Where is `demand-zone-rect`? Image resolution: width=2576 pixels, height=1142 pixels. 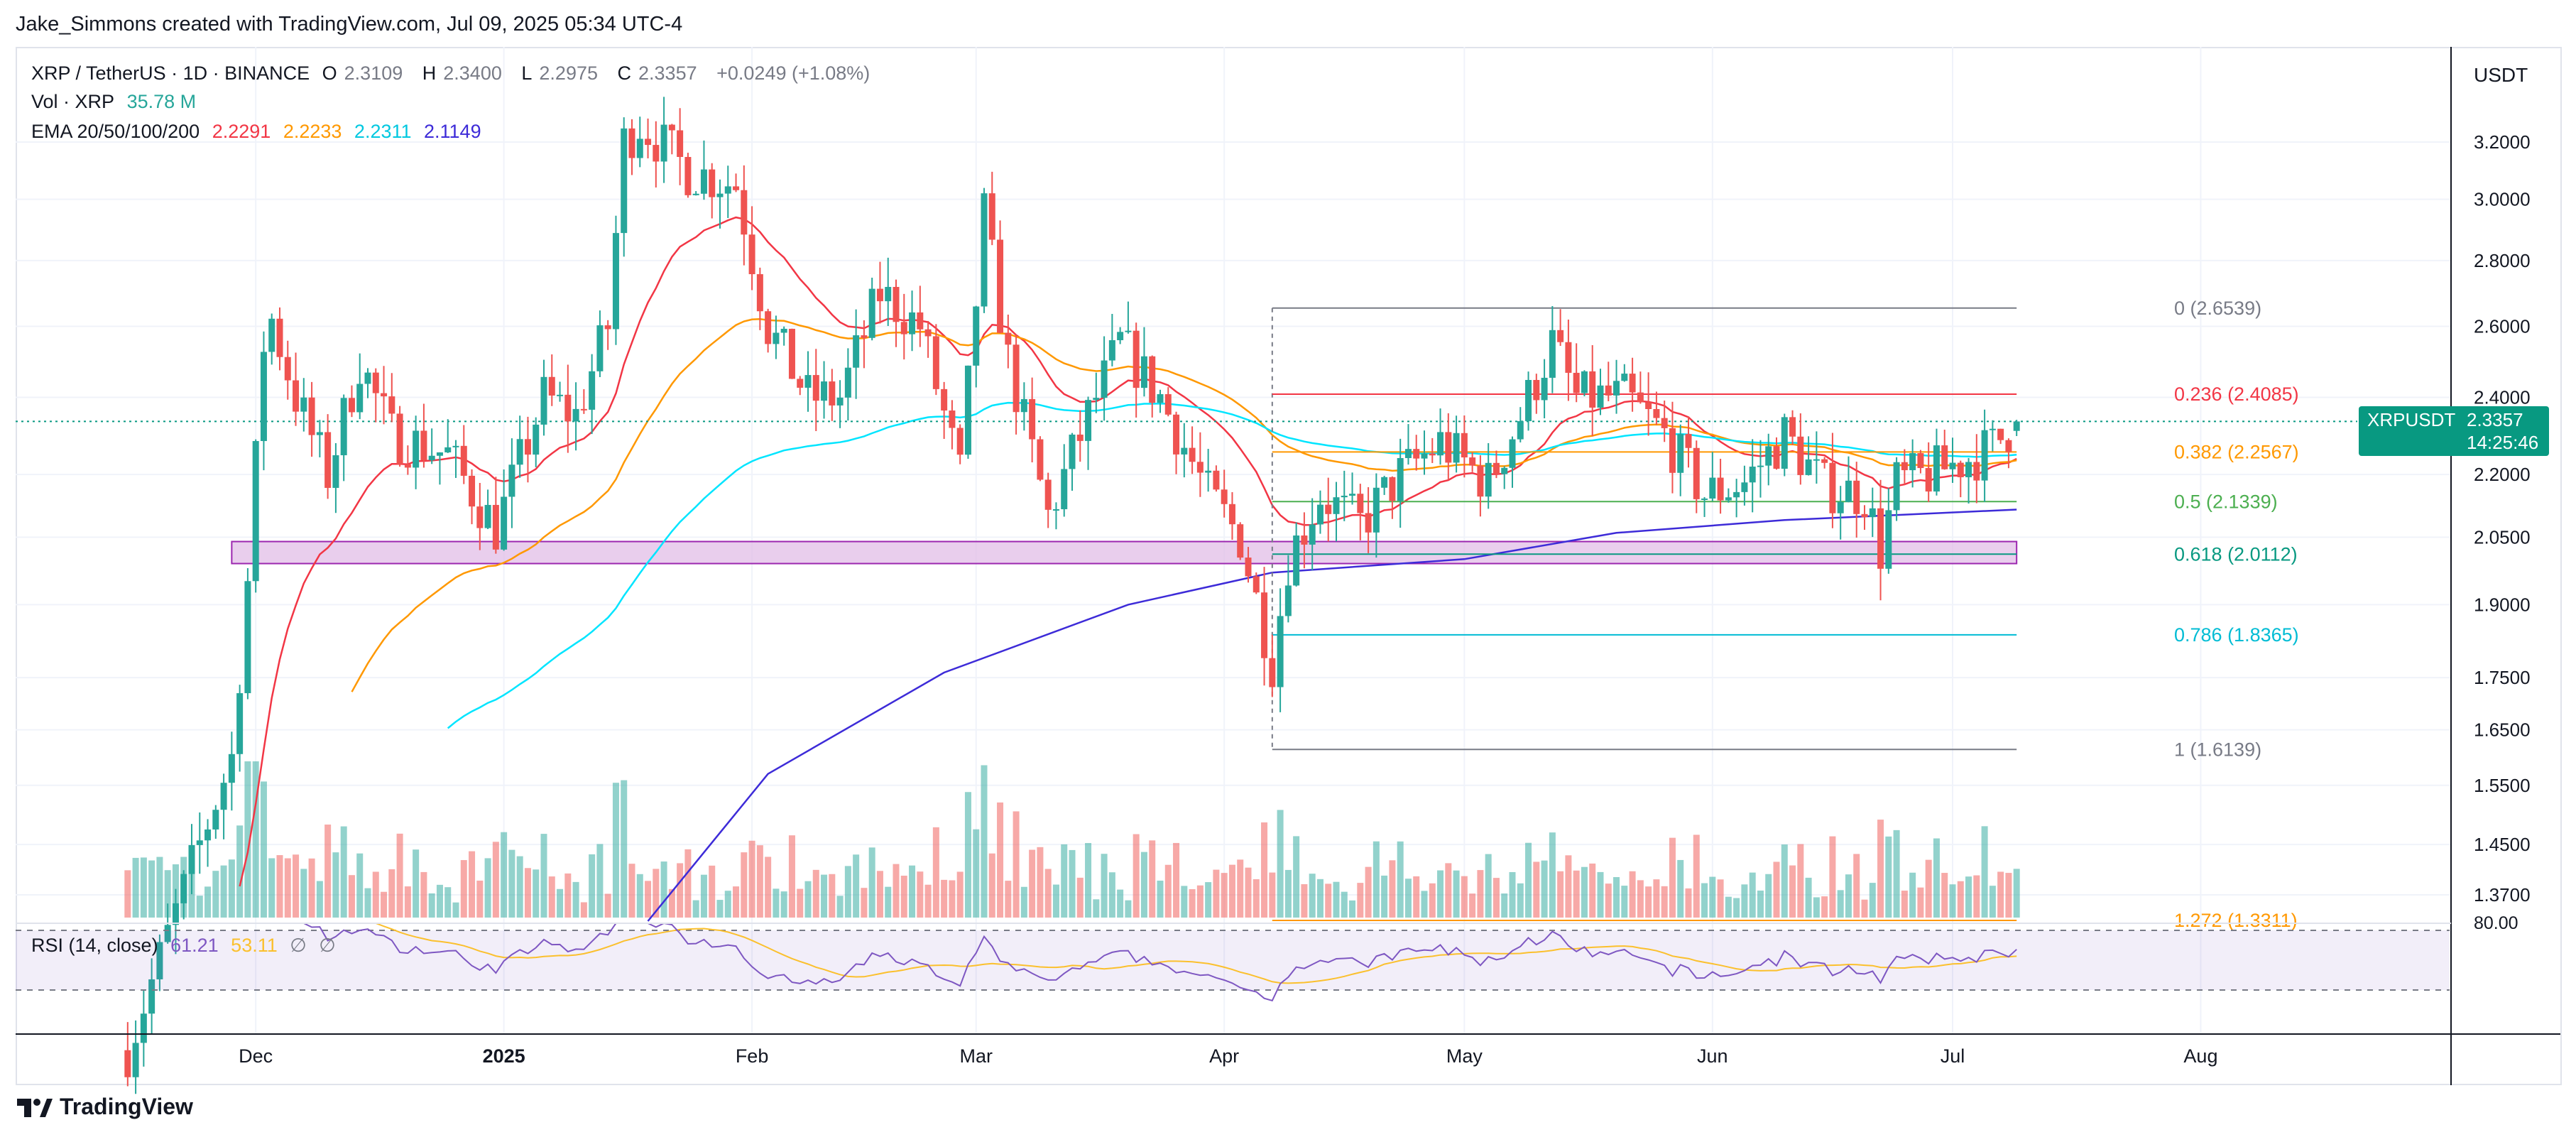 demand-zone-rect is located at coordinates (1124, 552).